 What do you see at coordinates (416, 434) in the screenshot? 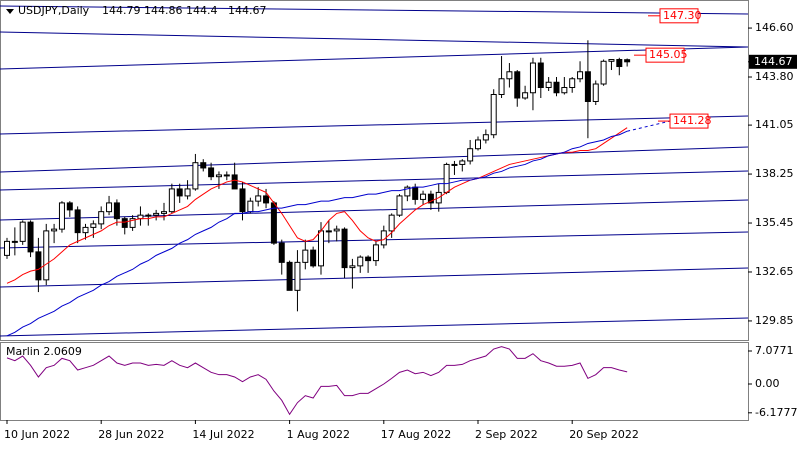
I see `x-tick-label: 17 Aug 2022` at bounding box center [416, 434].